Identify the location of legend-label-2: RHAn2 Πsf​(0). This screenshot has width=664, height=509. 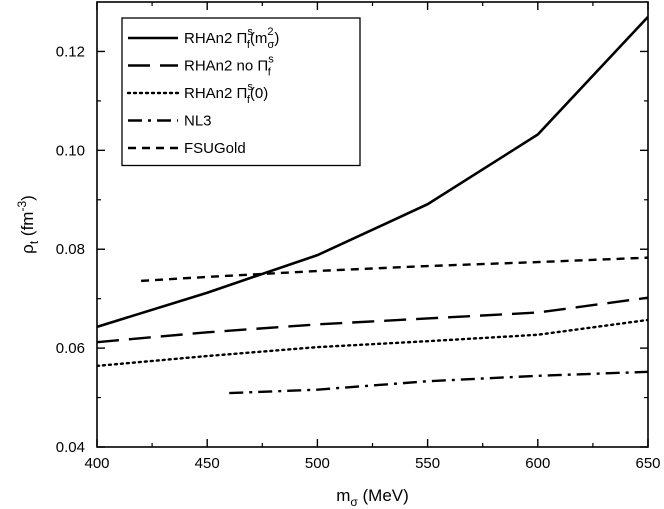
(226, 93).